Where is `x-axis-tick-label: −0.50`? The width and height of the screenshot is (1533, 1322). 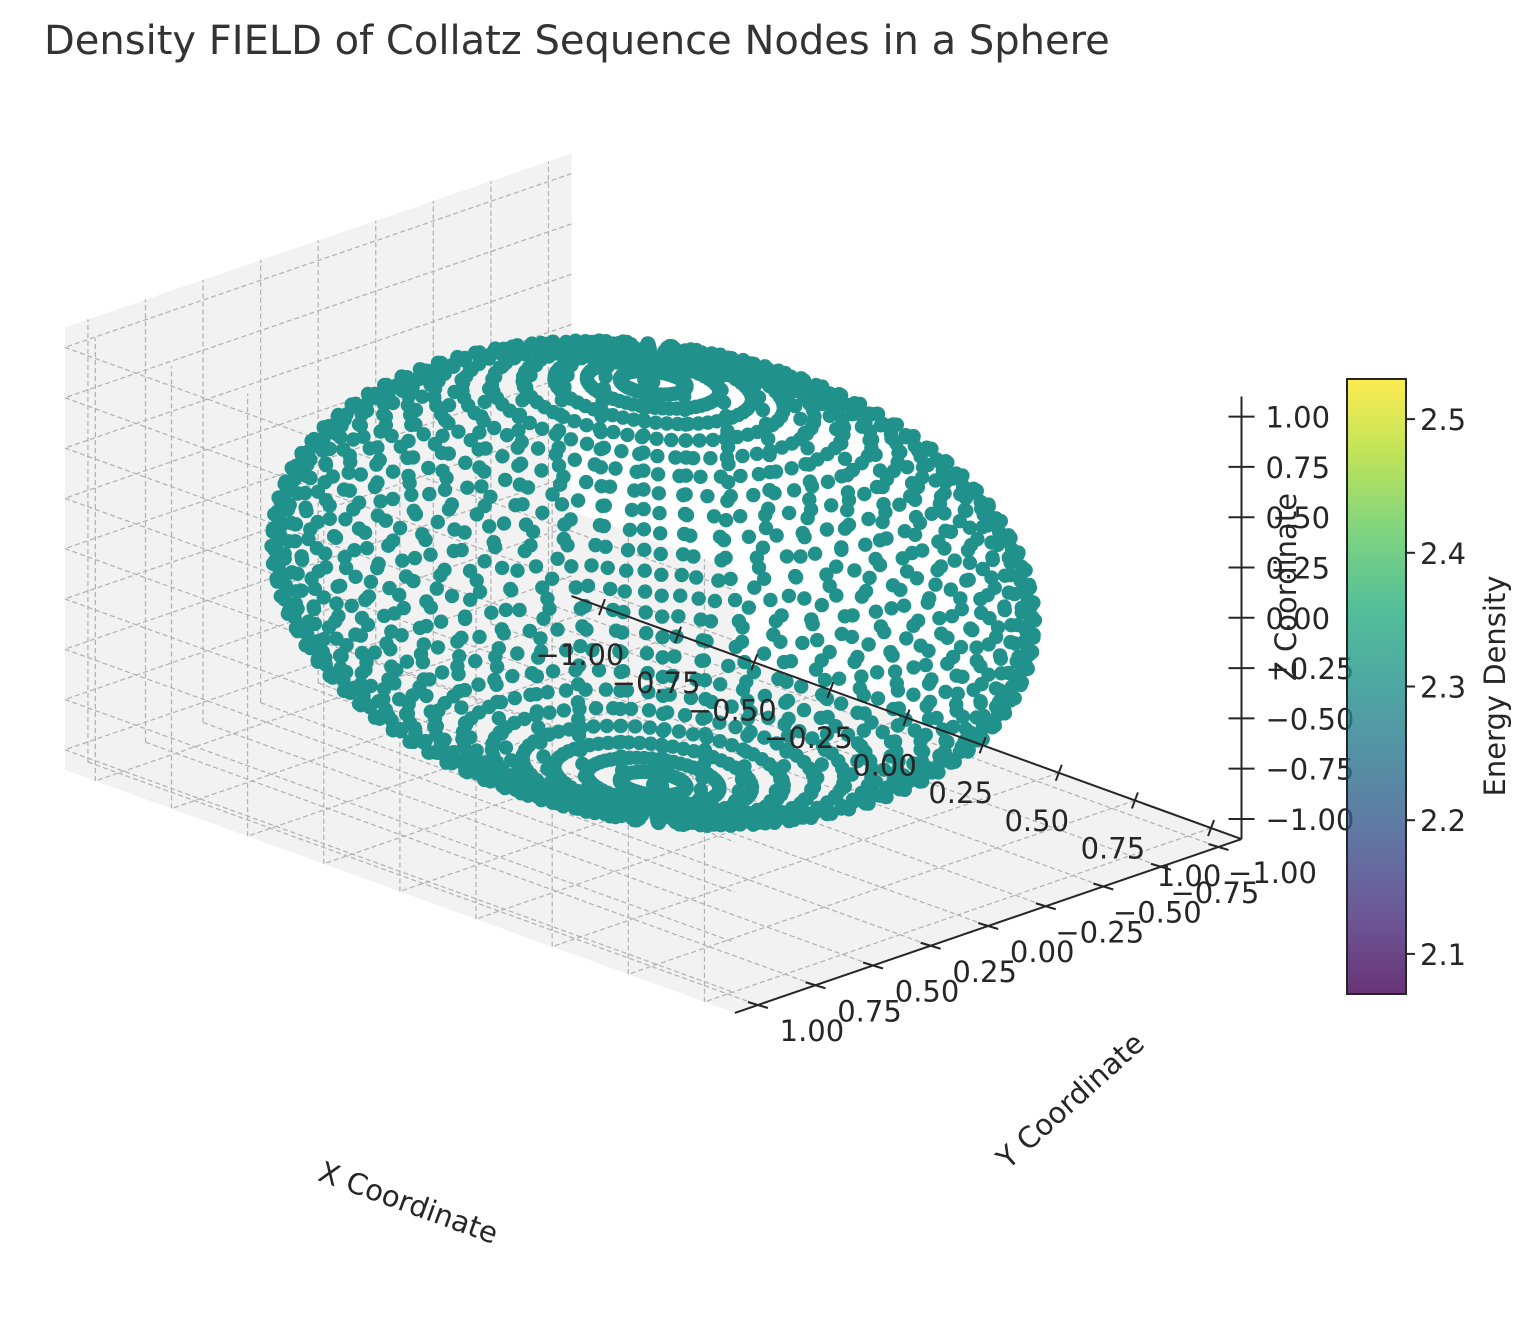 x-axis-tick-label: −0.50 is located at coordinates (732, 710).